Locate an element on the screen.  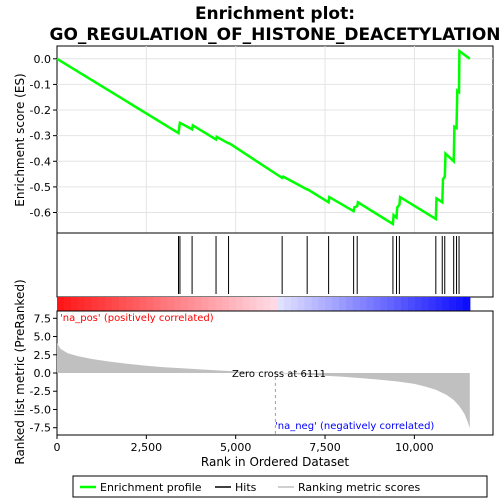
es-y-tick-label: -0.5 is located at coordinates (40, 187).